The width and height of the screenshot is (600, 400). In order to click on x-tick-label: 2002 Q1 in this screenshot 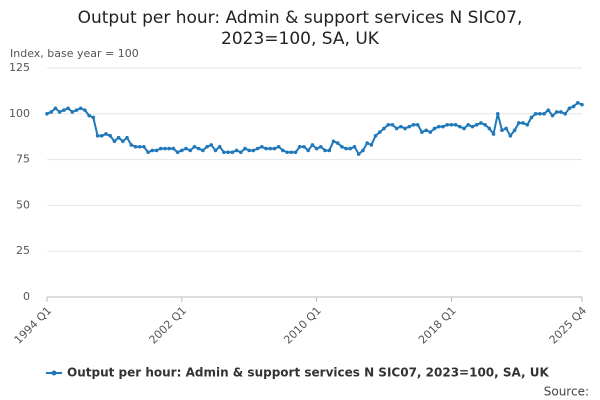, I will do `click(168, 325)`.